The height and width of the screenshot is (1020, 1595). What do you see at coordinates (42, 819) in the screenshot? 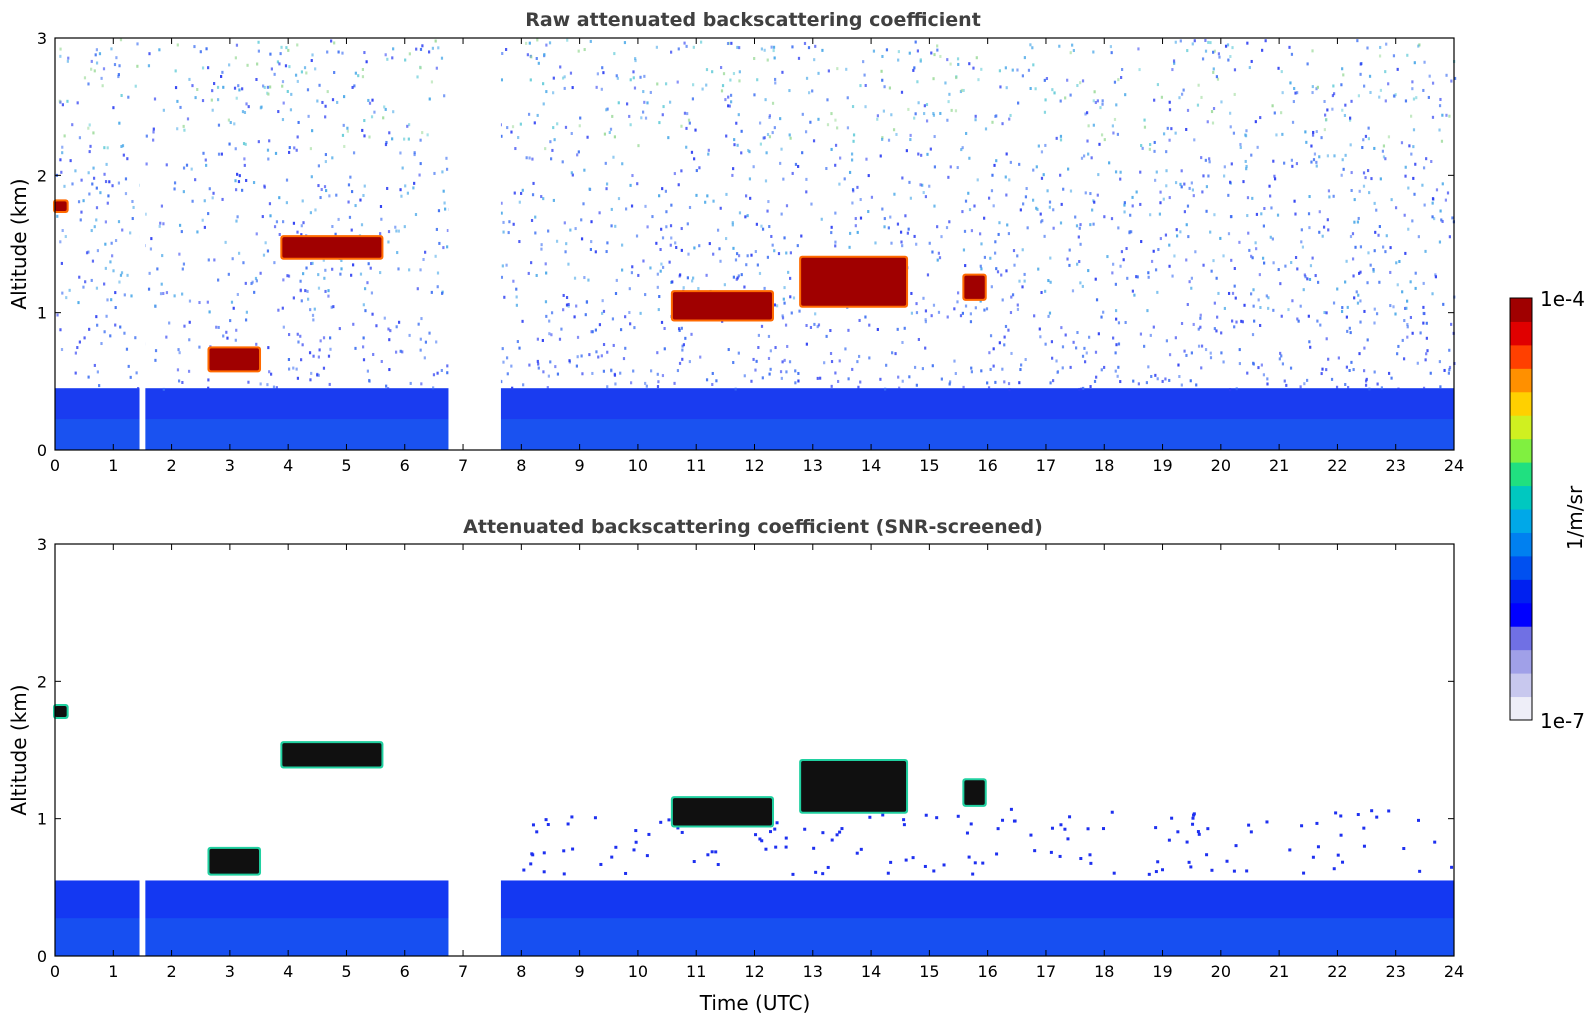
I see `y-tick-label: 1` at bounding box center [42, 819].